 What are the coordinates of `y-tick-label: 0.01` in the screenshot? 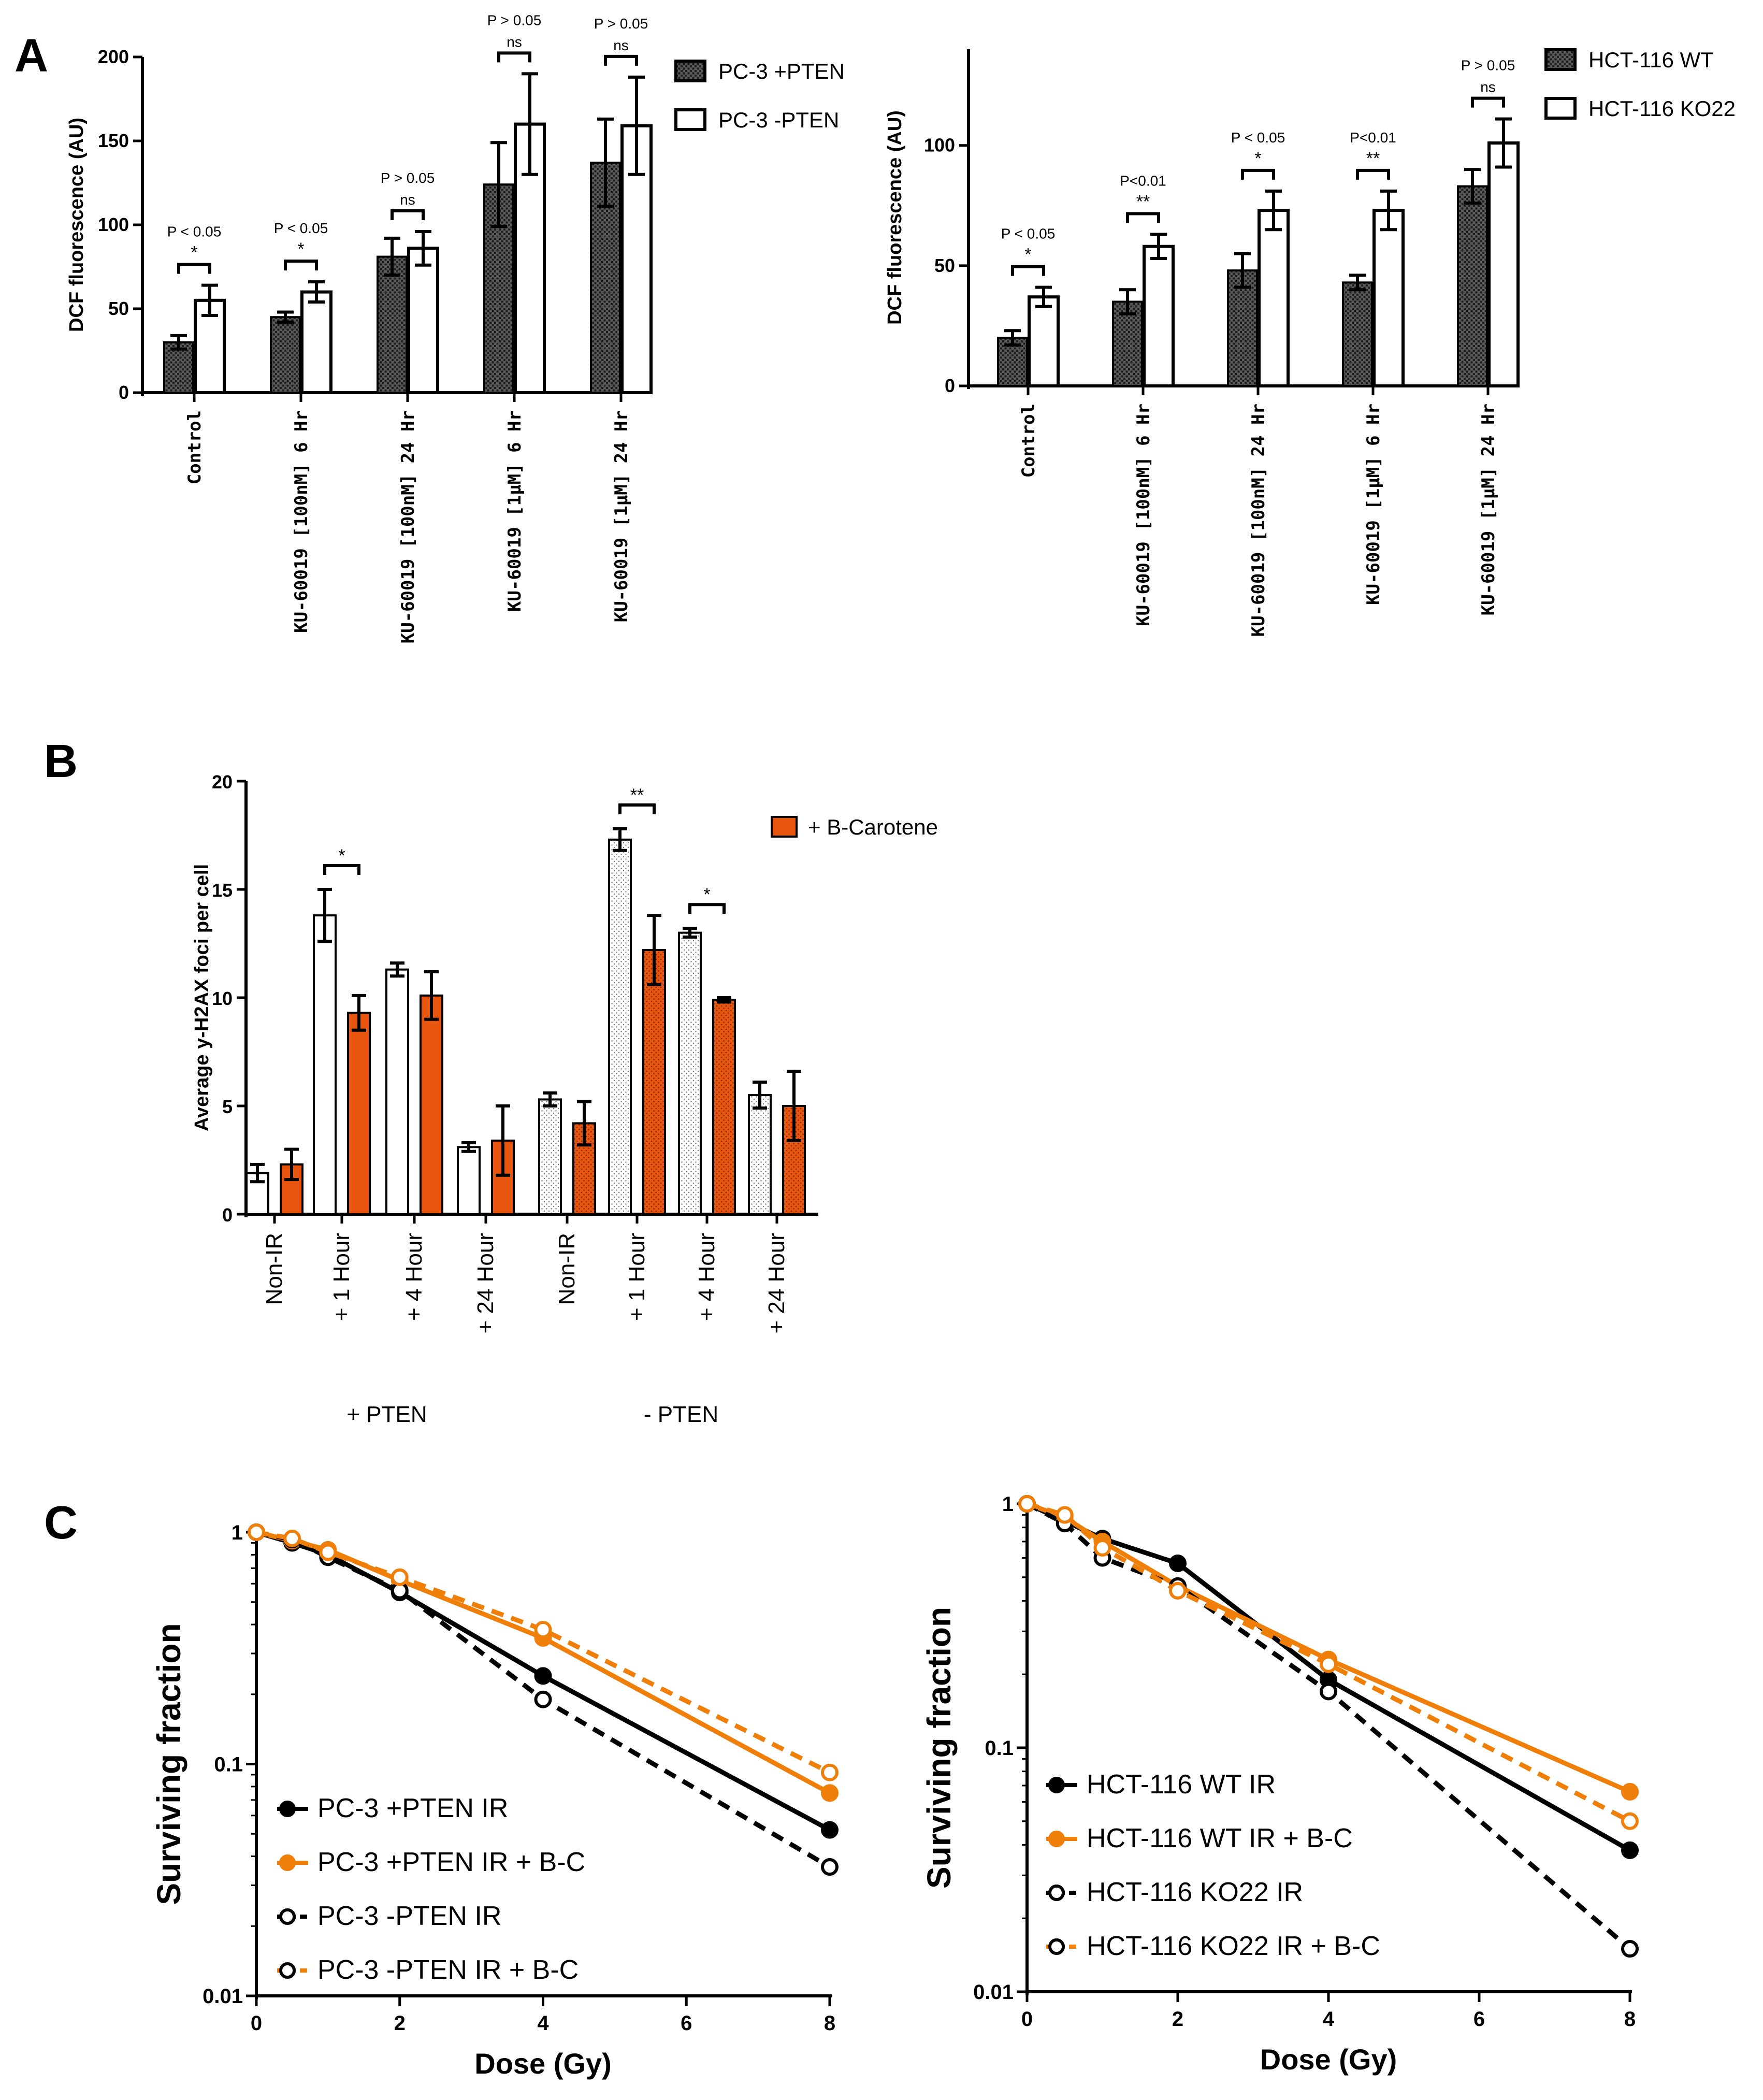 It's located at (994, 1993).